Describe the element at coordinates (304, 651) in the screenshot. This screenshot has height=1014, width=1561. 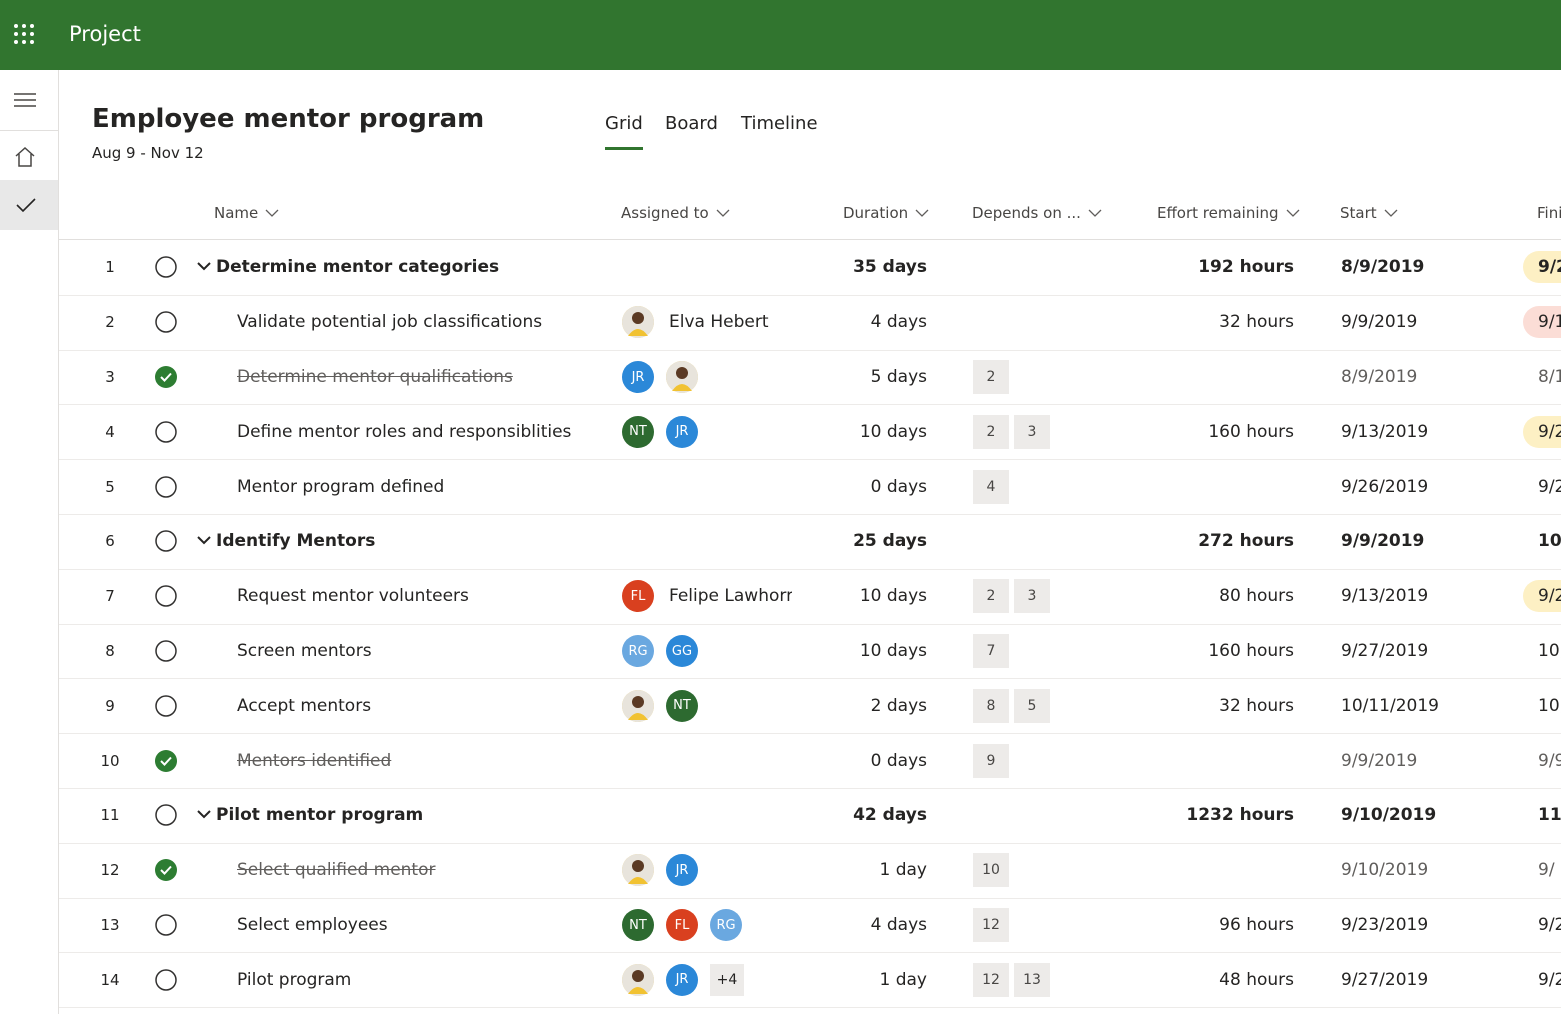
I see `task-name: Screen mentors` at that location.